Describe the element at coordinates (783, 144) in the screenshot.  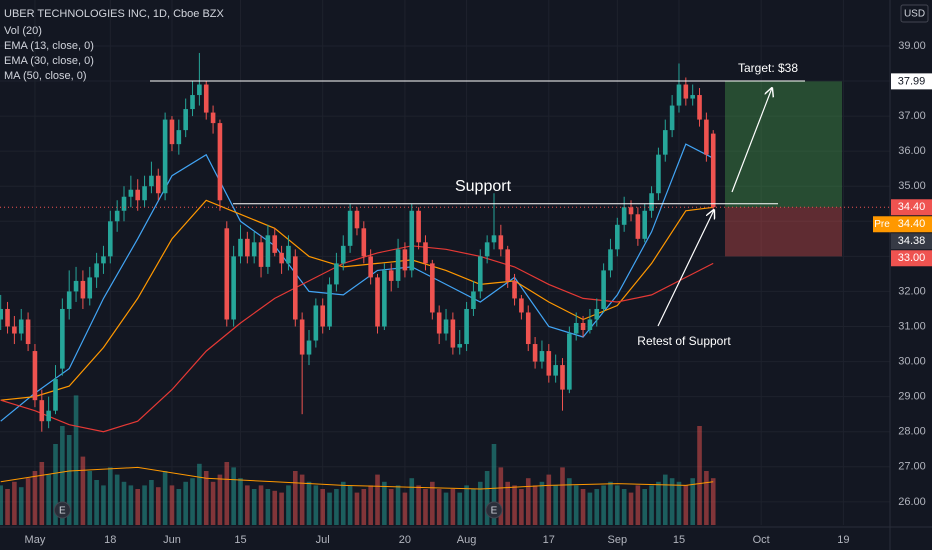
I see `target-zone` at that location.